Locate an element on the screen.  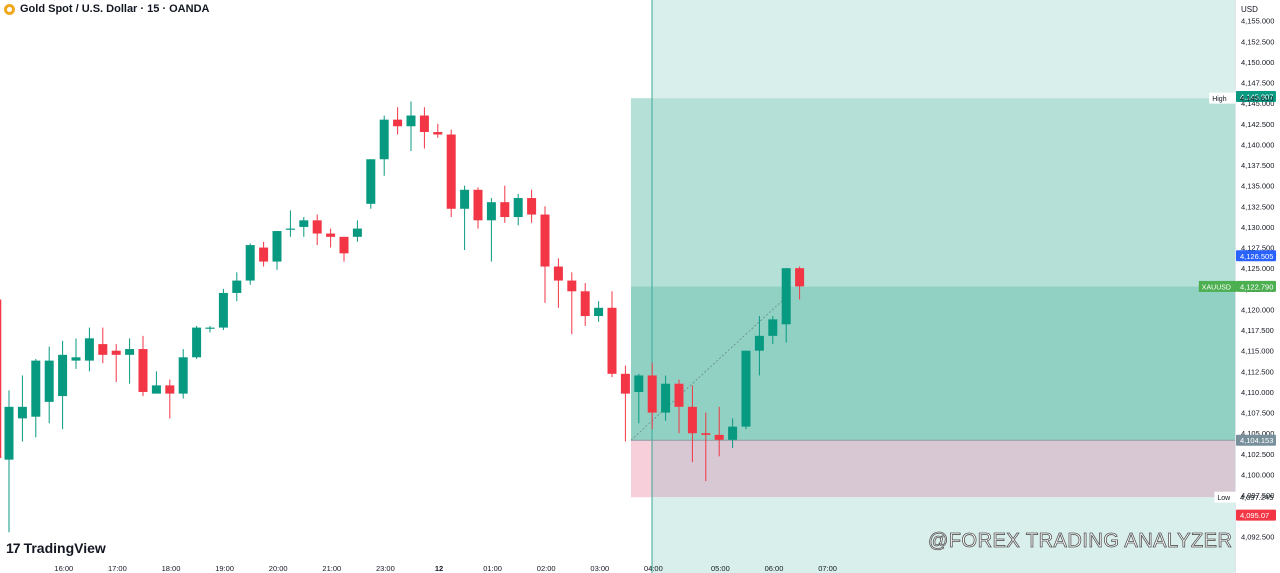
lower-band is located at coordinates (943, 535).